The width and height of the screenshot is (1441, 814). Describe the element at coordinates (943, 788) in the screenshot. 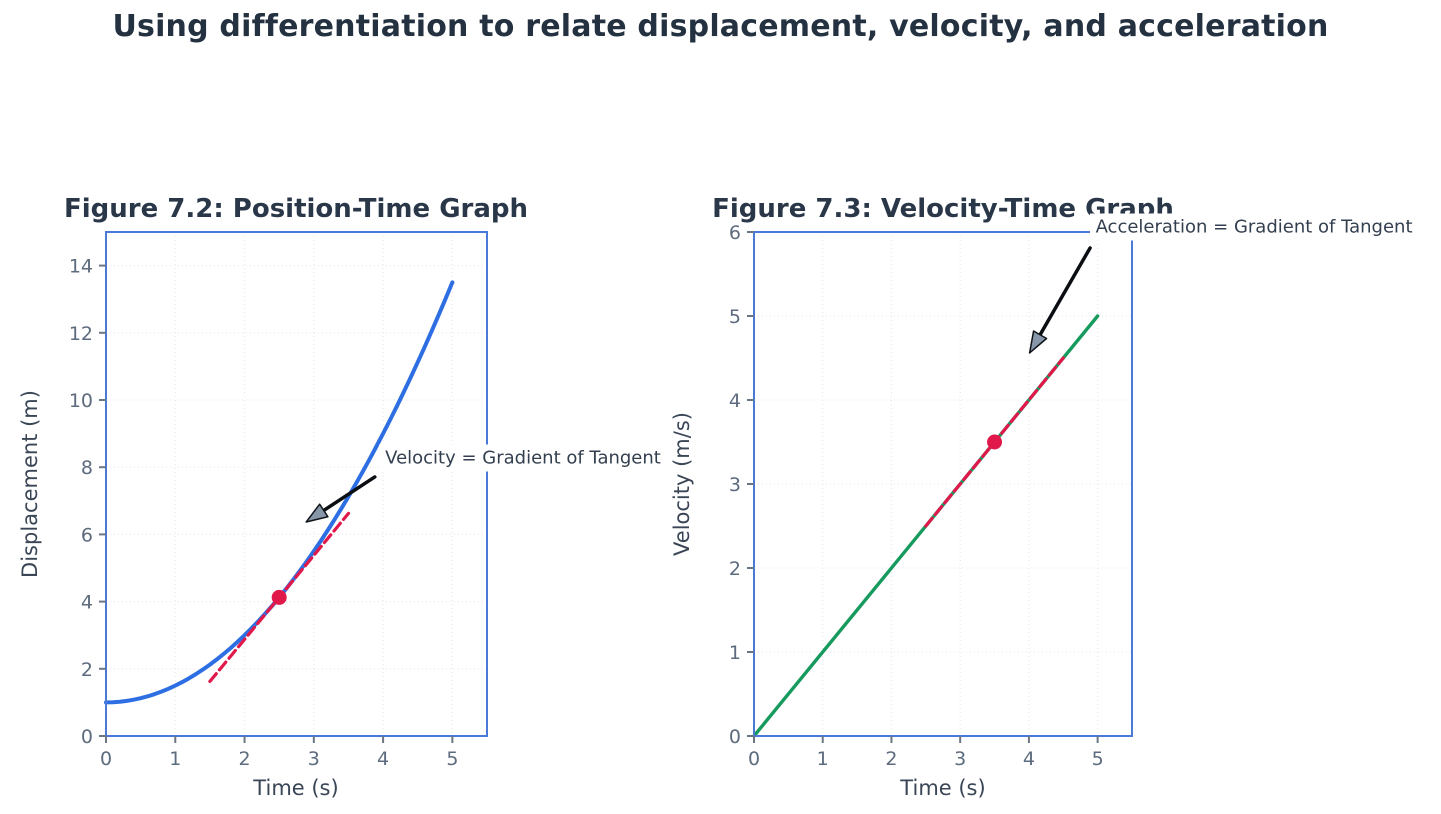

I see `x-axis-label-velocity-chart: Time (s)` at that location.